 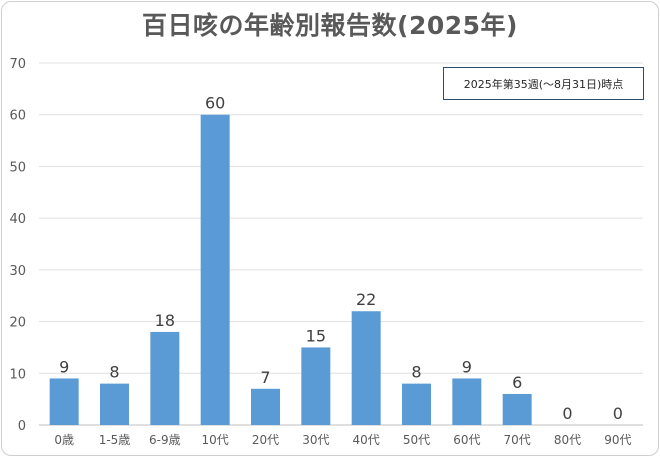 I want to click on x-axis: 0歳 1-5歳 6-9歳 10代 20代 30代 40代 50代 60代 70代 80代 90代, so click(x=342, y=440).